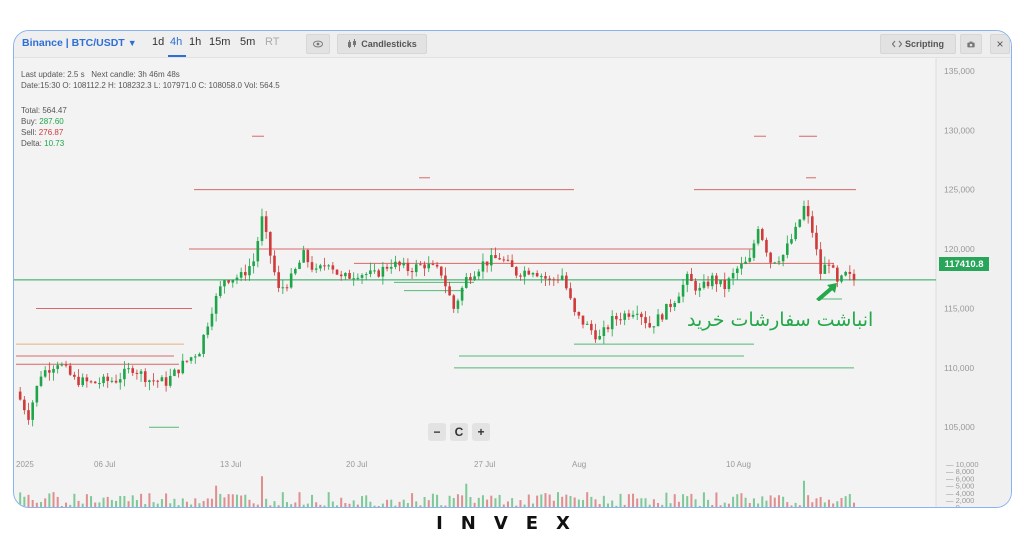 Image resolution: width=1024 pixels, height=538 pixels. Describe the element at coordinates (195, 42) in the screenshot. I see `timeframe-1h: 1h` at that location.